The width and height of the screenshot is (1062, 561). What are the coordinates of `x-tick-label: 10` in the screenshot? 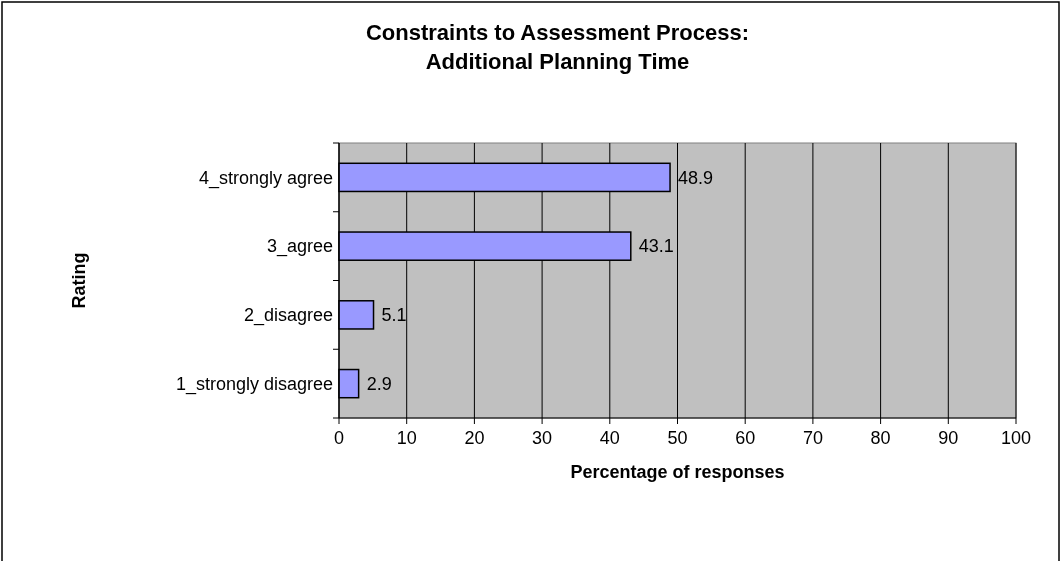 It's located at (406, 438).